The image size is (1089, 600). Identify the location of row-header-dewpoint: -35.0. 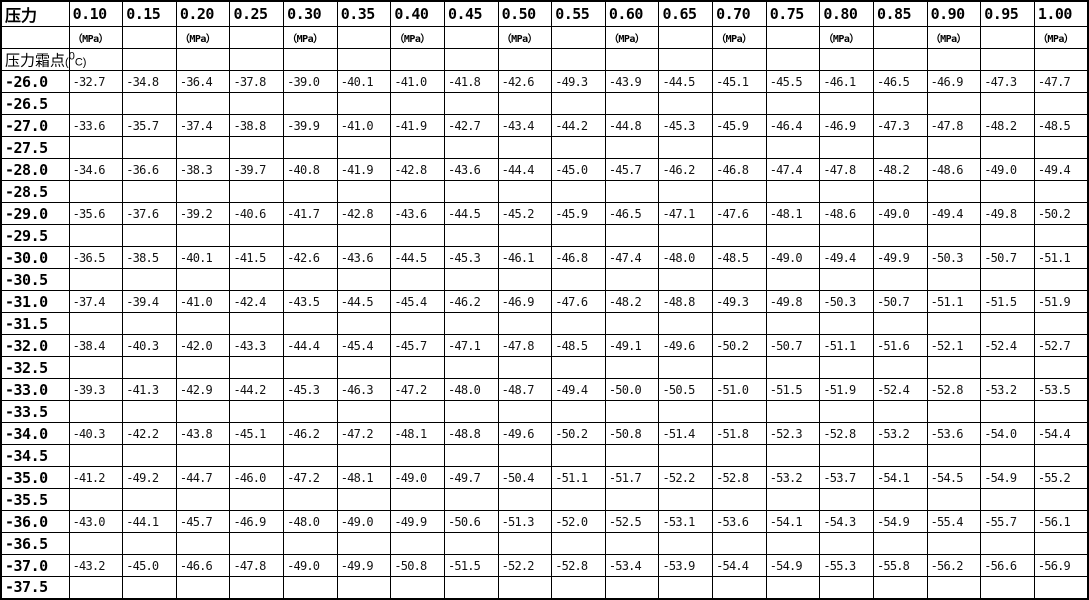
(35, 477).